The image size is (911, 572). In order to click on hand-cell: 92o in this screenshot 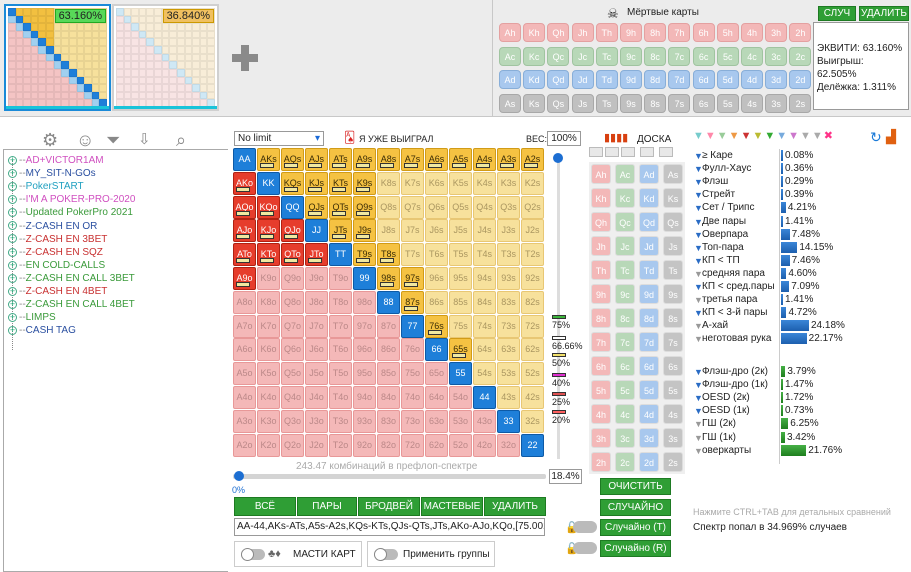, I will do `click(364, 445)`.